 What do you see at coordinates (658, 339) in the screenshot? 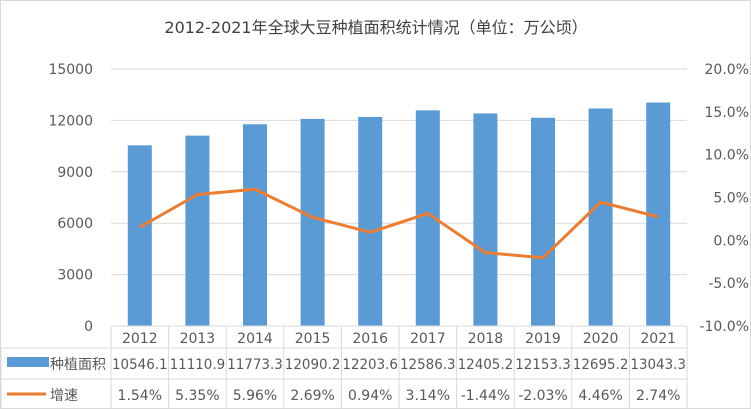
I see `x-tick-label: 2021` at bounding box center [658, 339].